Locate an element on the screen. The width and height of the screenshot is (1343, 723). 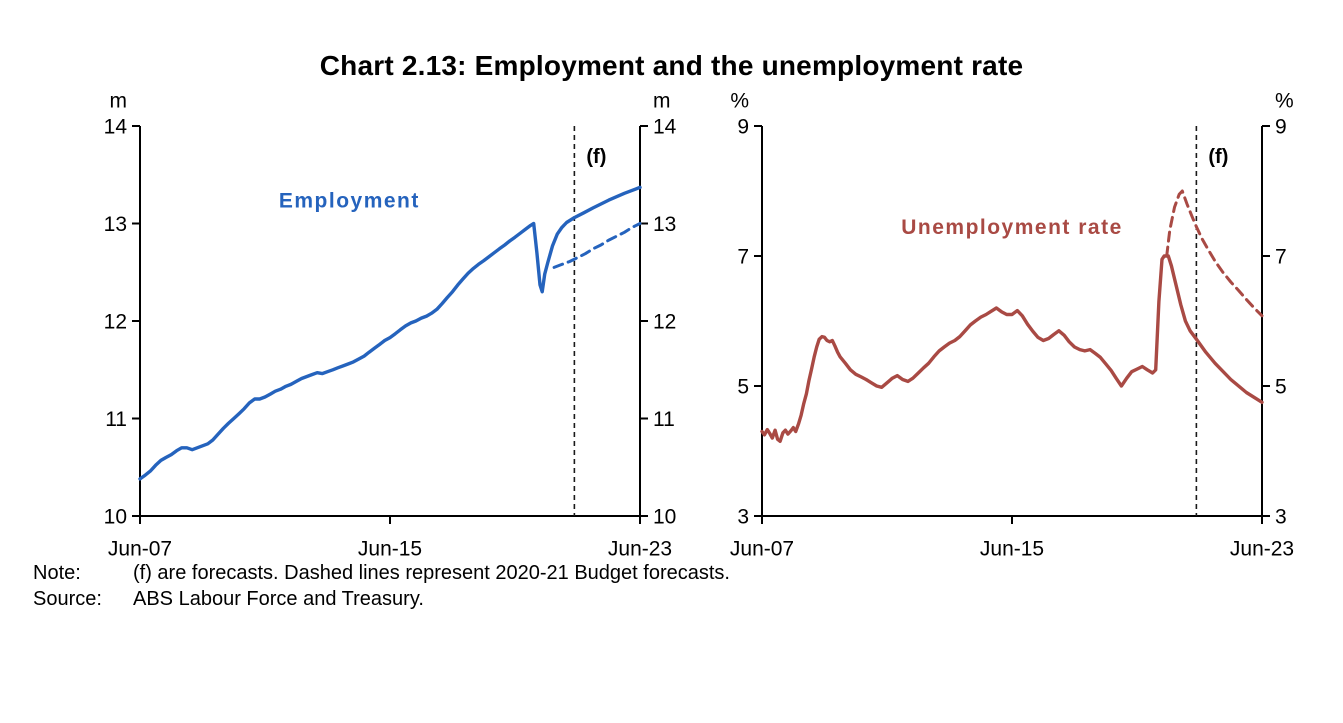
y-tick-label-left: 7 is located at coordinates (743, 256).